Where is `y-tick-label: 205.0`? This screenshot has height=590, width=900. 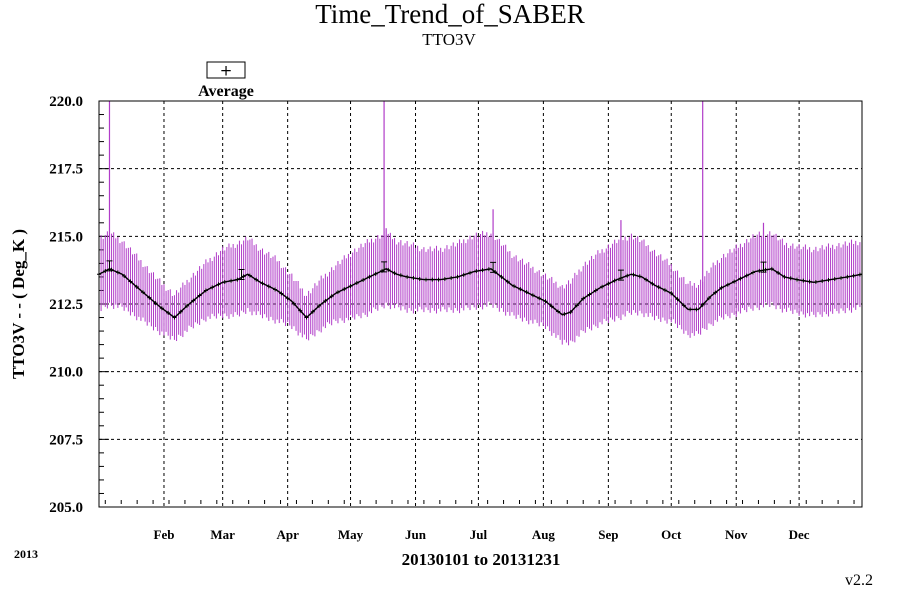
y-tick-label: 205.0 is located at coordinates (66, 508).